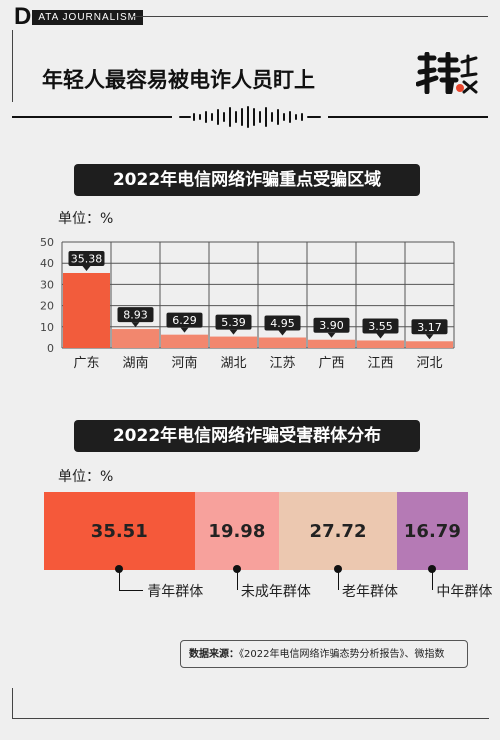 Image resolution: width=500 pixels, height=740 pixels. I want to click on soundwave-icon, so click(250, 117).